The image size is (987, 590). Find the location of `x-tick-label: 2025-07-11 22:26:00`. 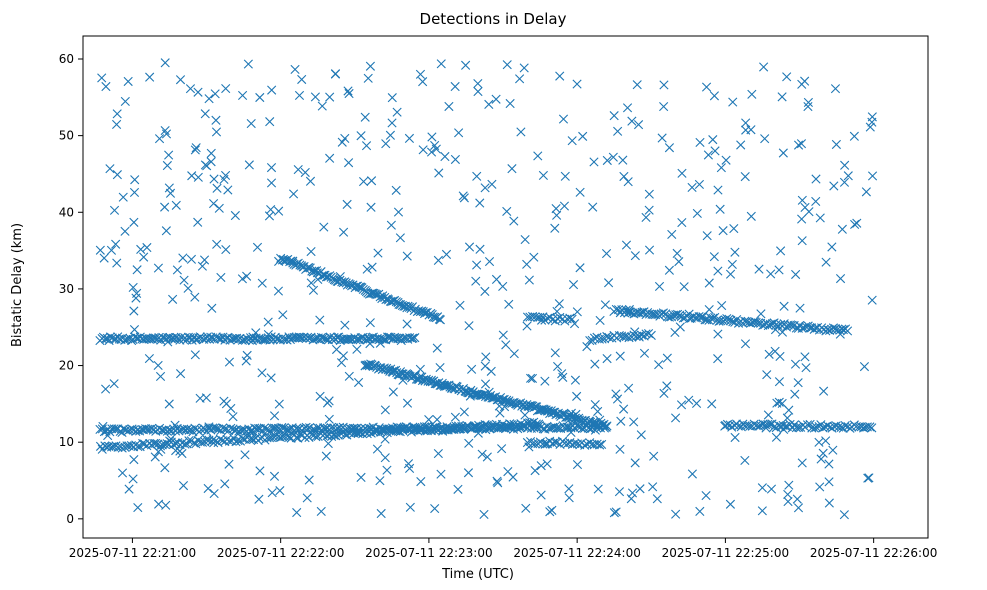

x-tick-label: 2025-07-11 22:26:00 is located at coordinates (873, 553).